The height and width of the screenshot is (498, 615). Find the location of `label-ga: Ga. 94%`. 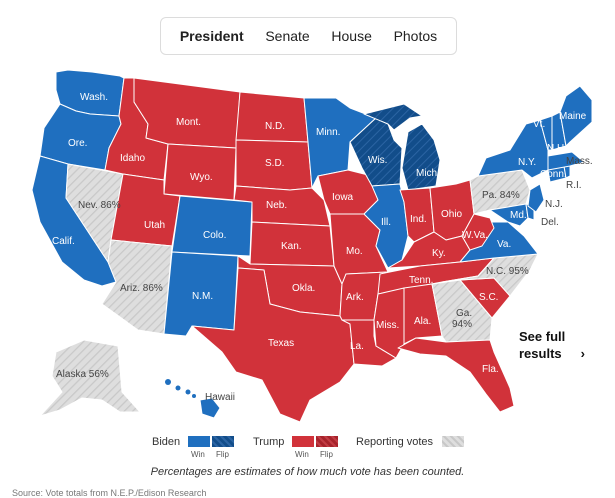

label-ga: Ga. 94% is located at coordinates (462, 319).